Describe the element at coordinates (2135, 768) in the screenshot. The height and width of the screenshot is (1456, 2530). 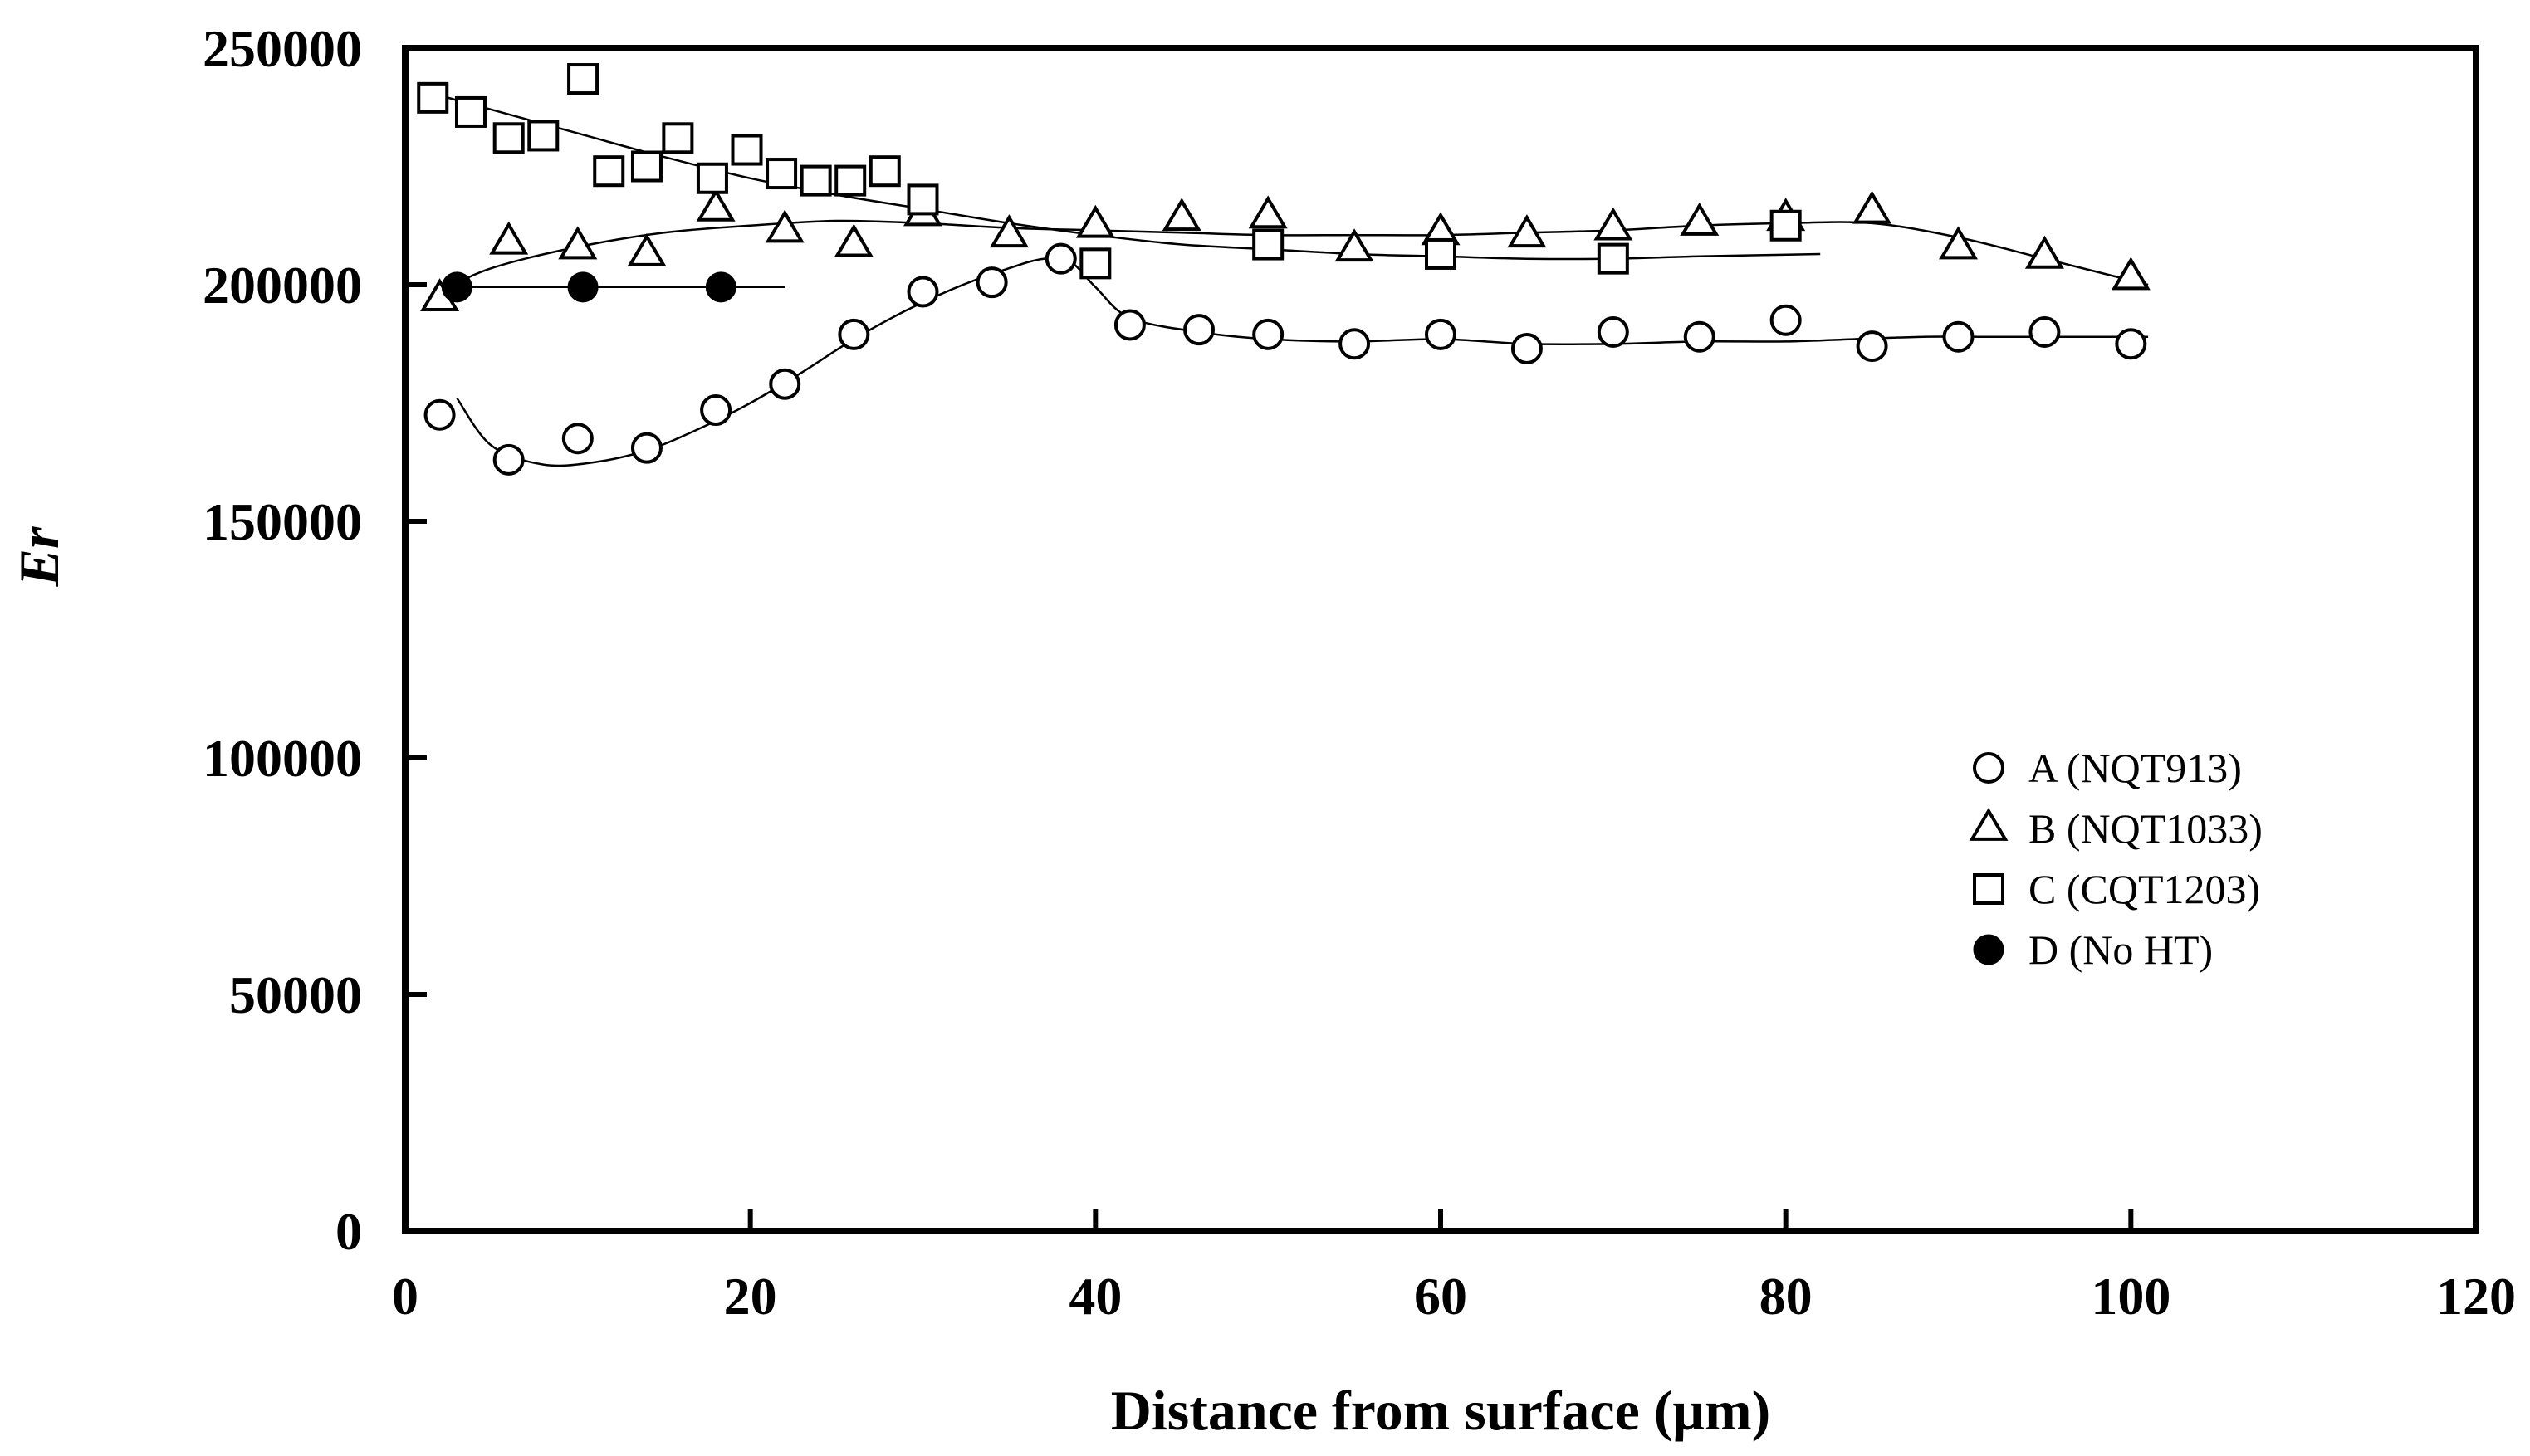
I see `legend-series-a-label: A (NQT913)` at that location.